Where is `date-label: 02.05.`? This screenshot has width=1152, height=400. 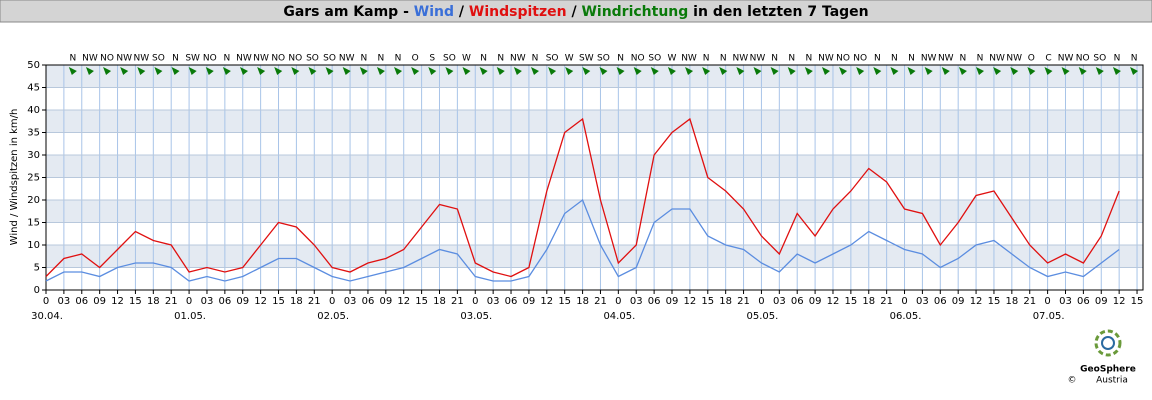
date-label: 02.05. is located at coordinates (333, 316).